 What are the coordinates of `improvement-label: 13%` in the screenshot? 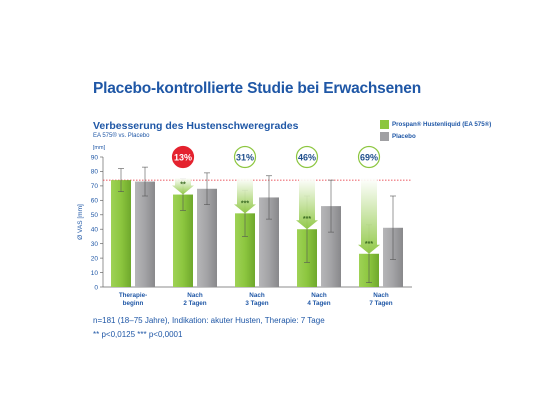 It's located at (183, 158).